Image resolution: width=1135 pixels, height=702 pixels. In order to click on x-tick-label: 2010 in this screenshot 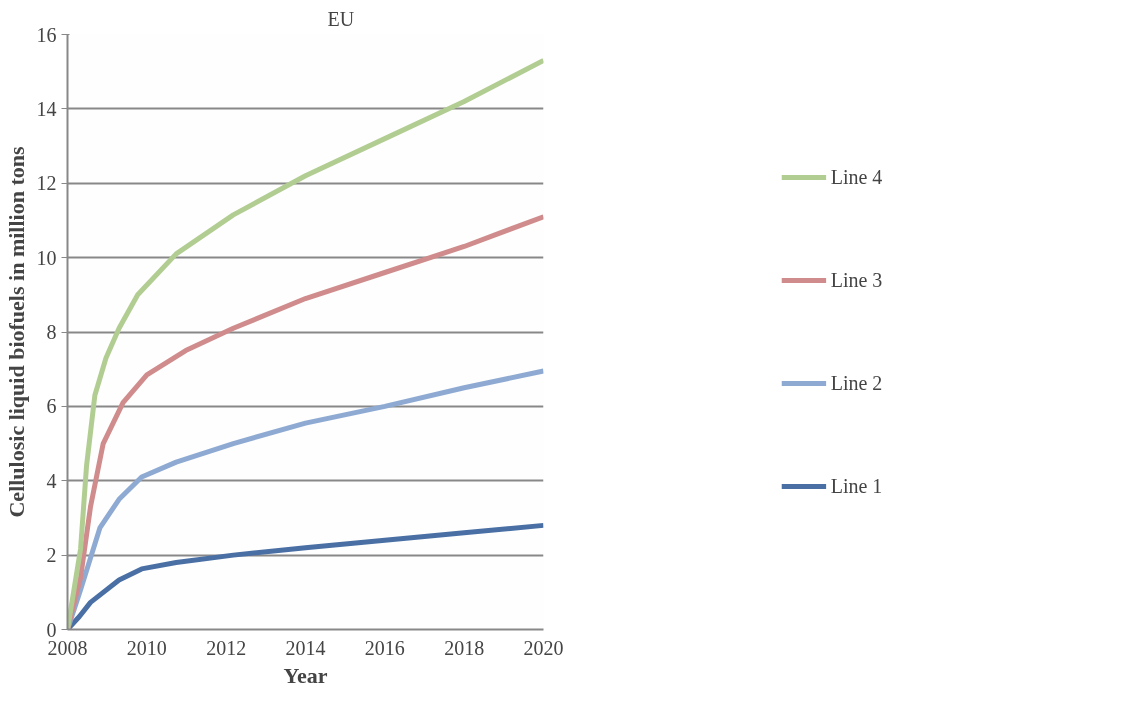, I will do `click(146, 647)`.